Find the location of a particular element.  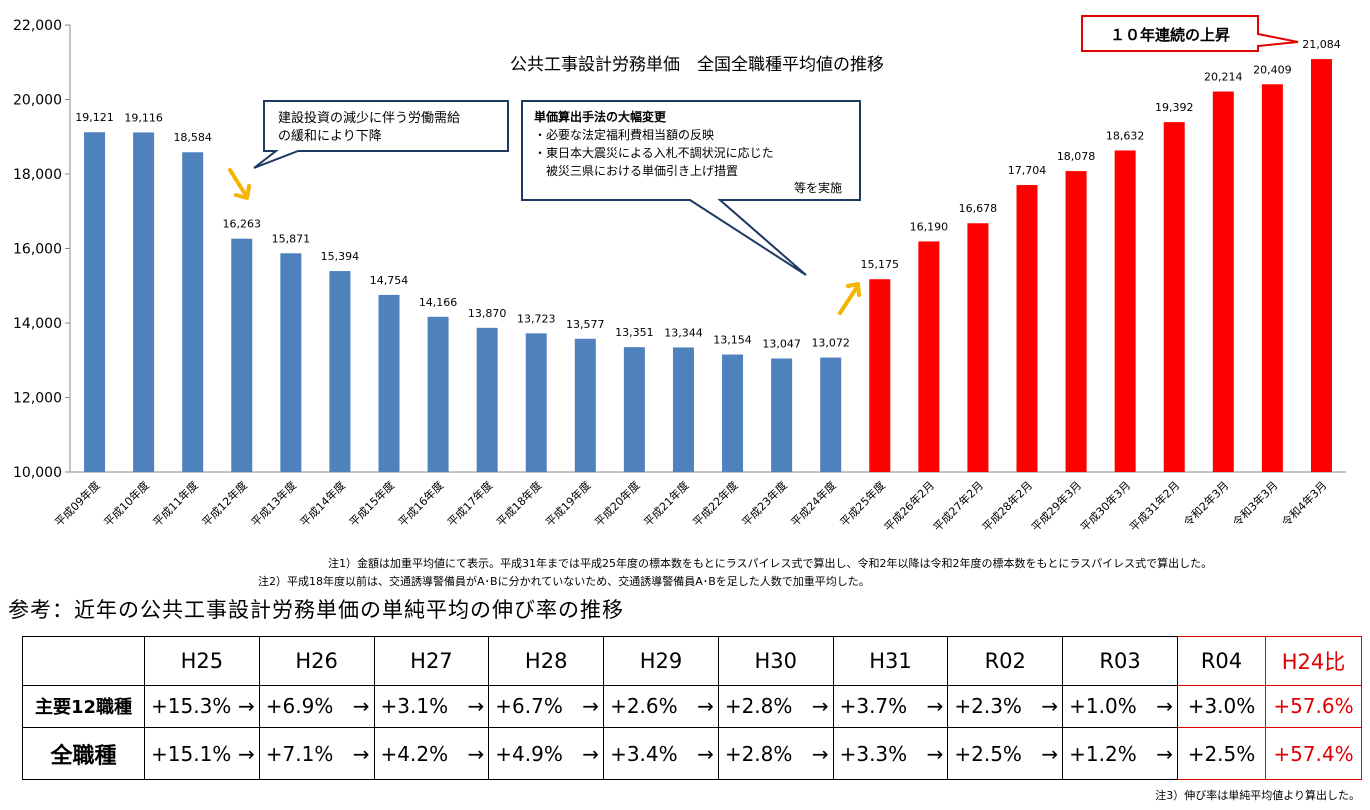

growth-value: +4.2% is located at coordinates (414, 753).